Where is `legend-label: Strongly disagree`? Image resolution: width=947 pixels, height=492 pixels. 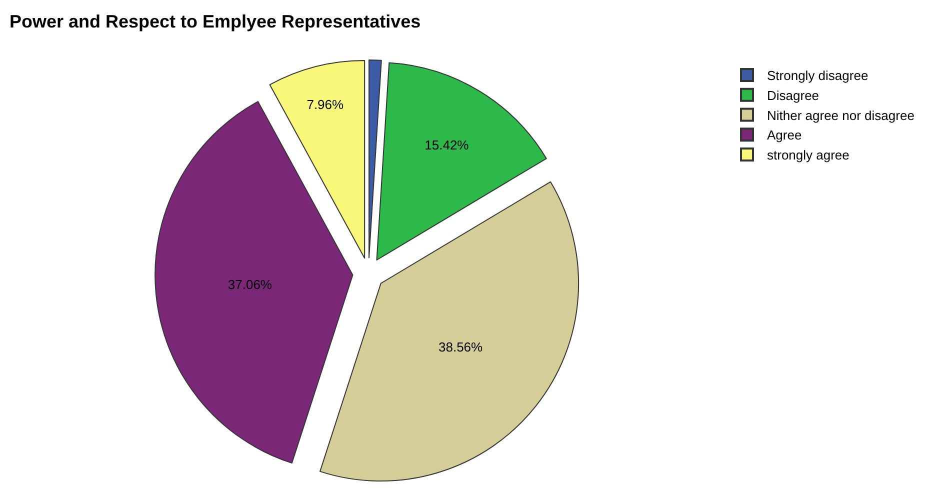
legend-label: Strongly disagree is located at coordinates (817, 76).